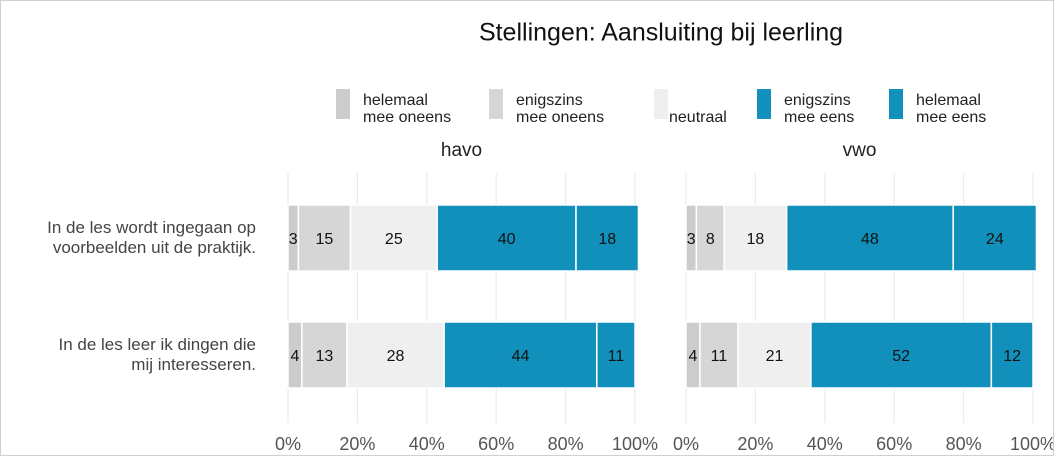 Image resolution: width=1054 pixels, height=456 pixels. Describe the element at coordinates (951, 109) in the screenshot. I see `legend-label: helemaal mee eens` at that location.